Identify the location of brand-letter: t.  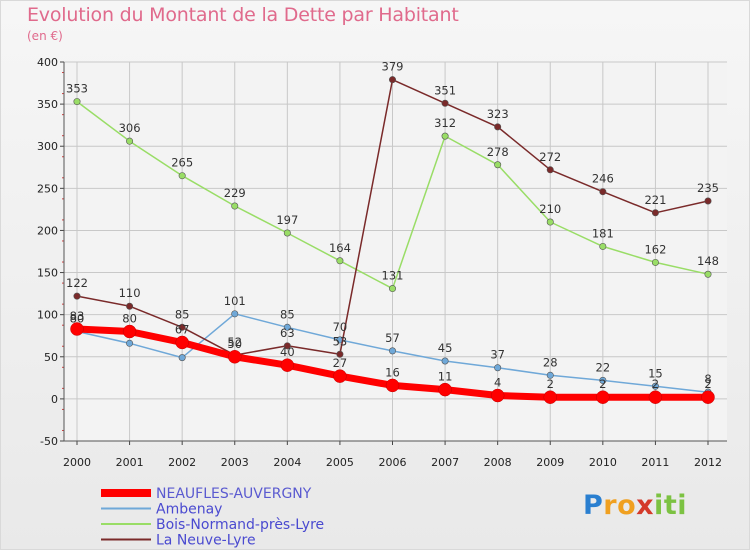
(670, 505).